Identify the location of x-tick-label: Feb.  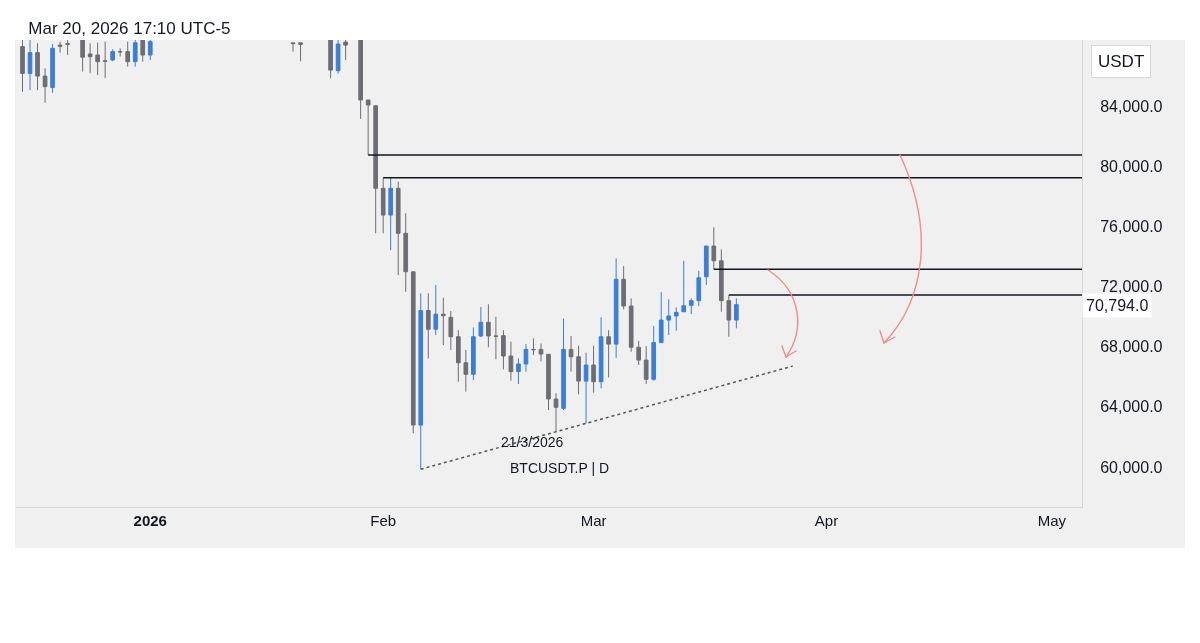
(383, 520).